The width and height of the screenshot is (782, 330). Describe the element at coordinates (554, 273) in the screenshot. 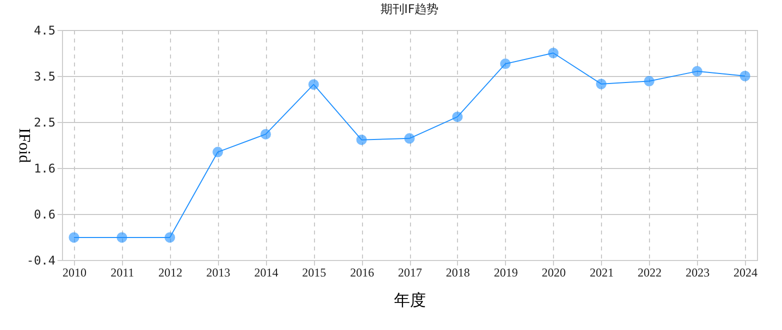

I see `x-tick-label: 2020` at that location.